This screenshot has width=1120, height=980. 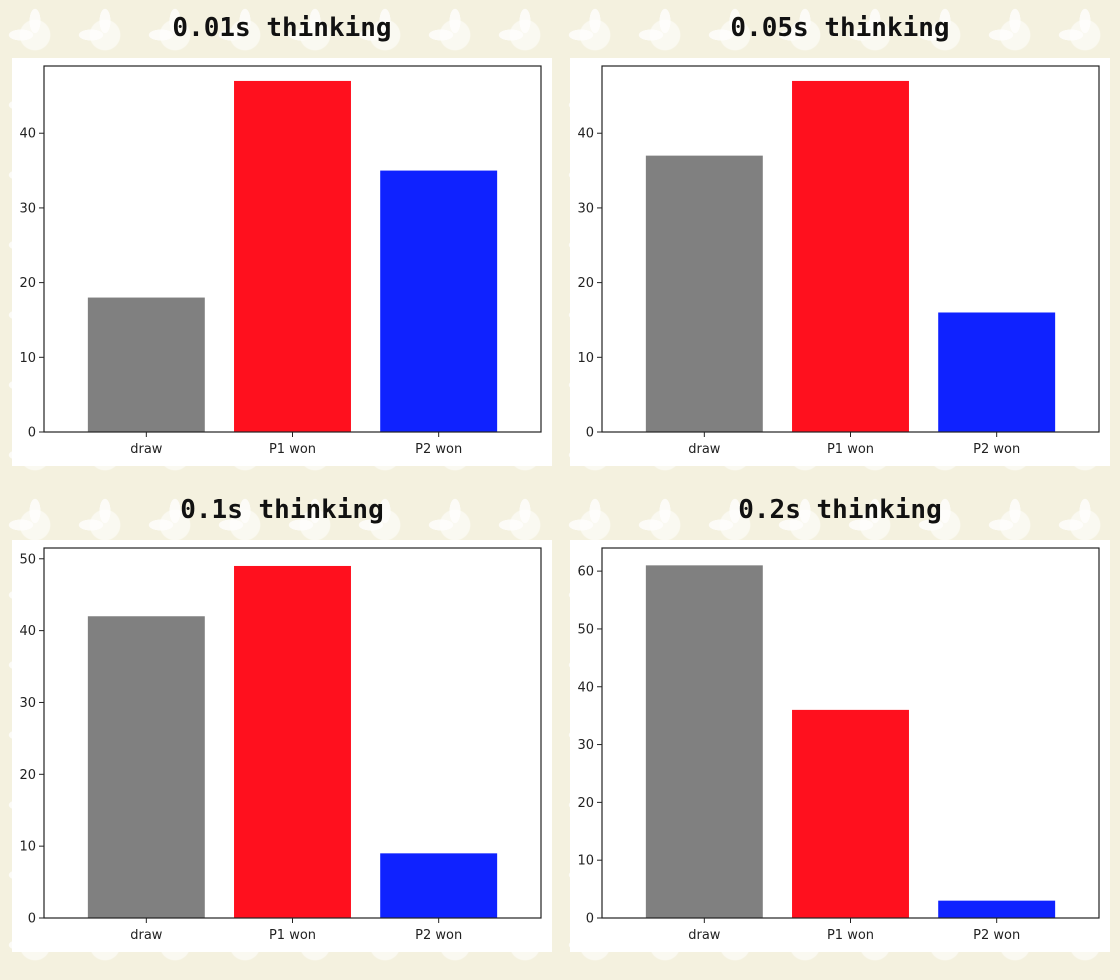 What do you see at coordinates (282, 28) in the screenshot?
I see `chart-title: 0.01s thinking` at bounding box center [282, 28].